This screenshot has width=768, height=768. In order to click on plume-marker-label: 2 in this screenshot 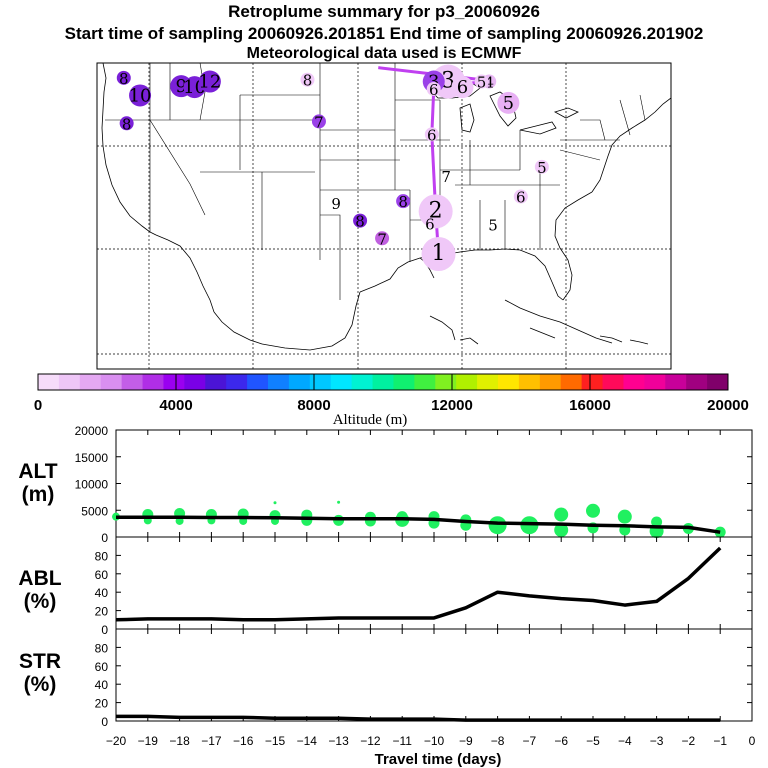, I will do `click(436, 210)`.